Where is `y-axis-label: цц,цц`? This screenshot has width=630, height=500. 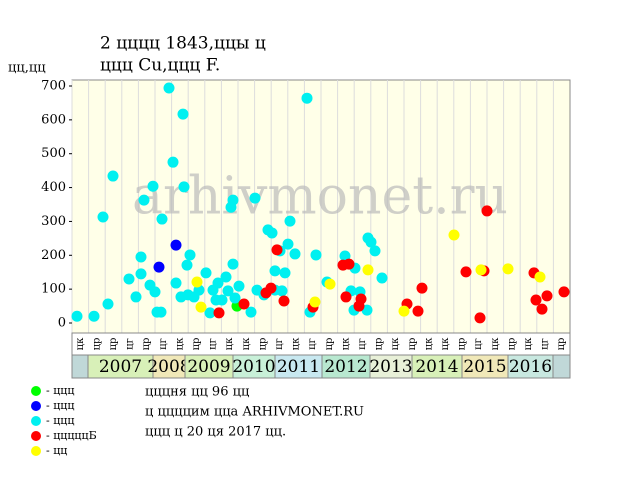
y-axis-label: цц,цц is located at coordinates (27, 68).